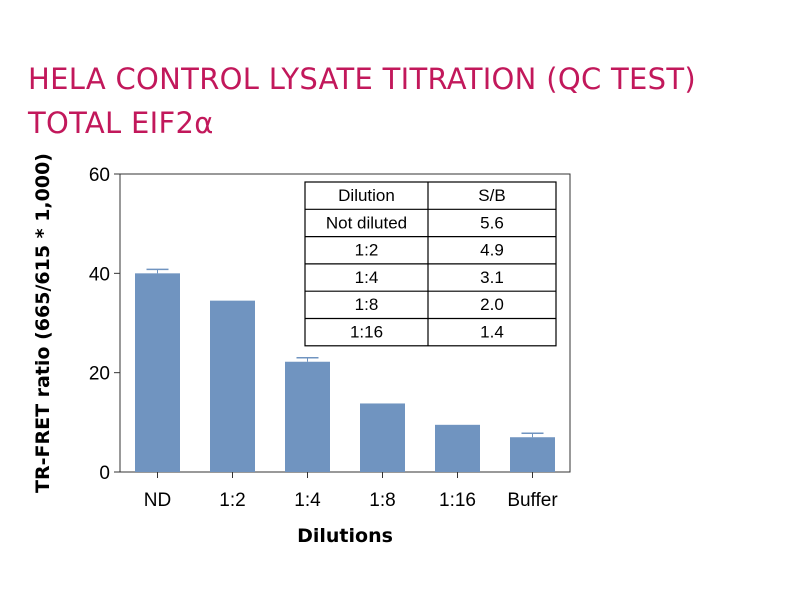  What do you see at coordinates (99, 374) in the screenshot?
I see `y-tick-label: 20` at bounding box center [99, 374].